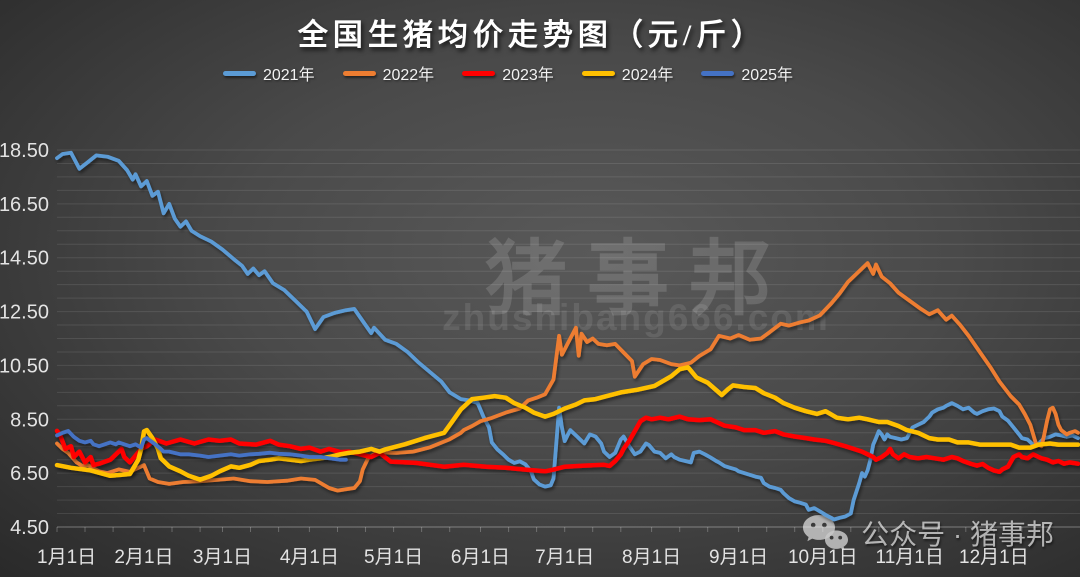 Image resolution: width=1080 pixels, height=577 pixels. I want to click on chart-title: 全国生猪均价走势图（元/斤）, so click(532, 35).